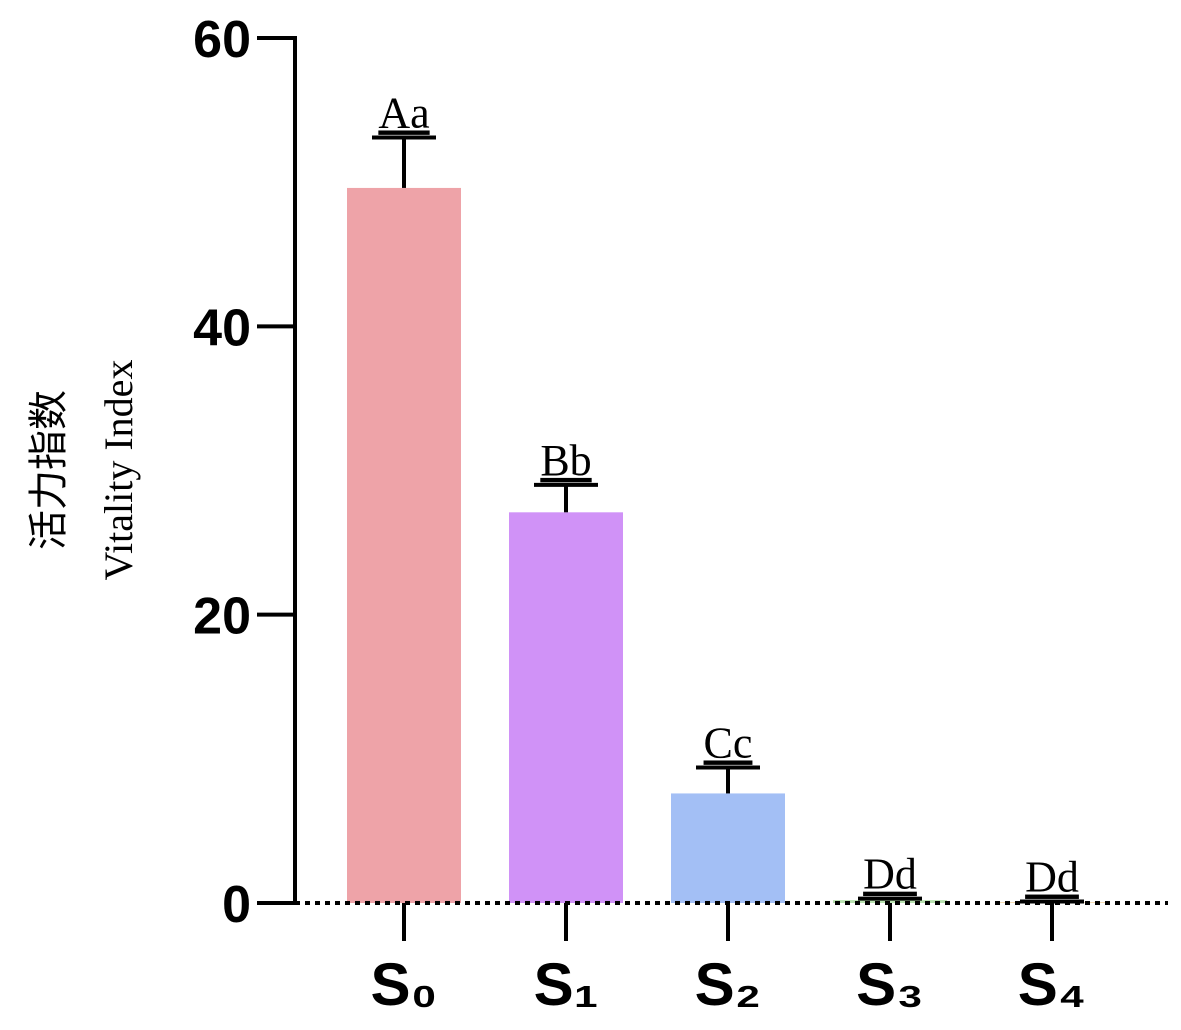  Describe the element at coordinates (48, 470) in the screenshot. I see `y-axis-label: 活力指数` at that location.